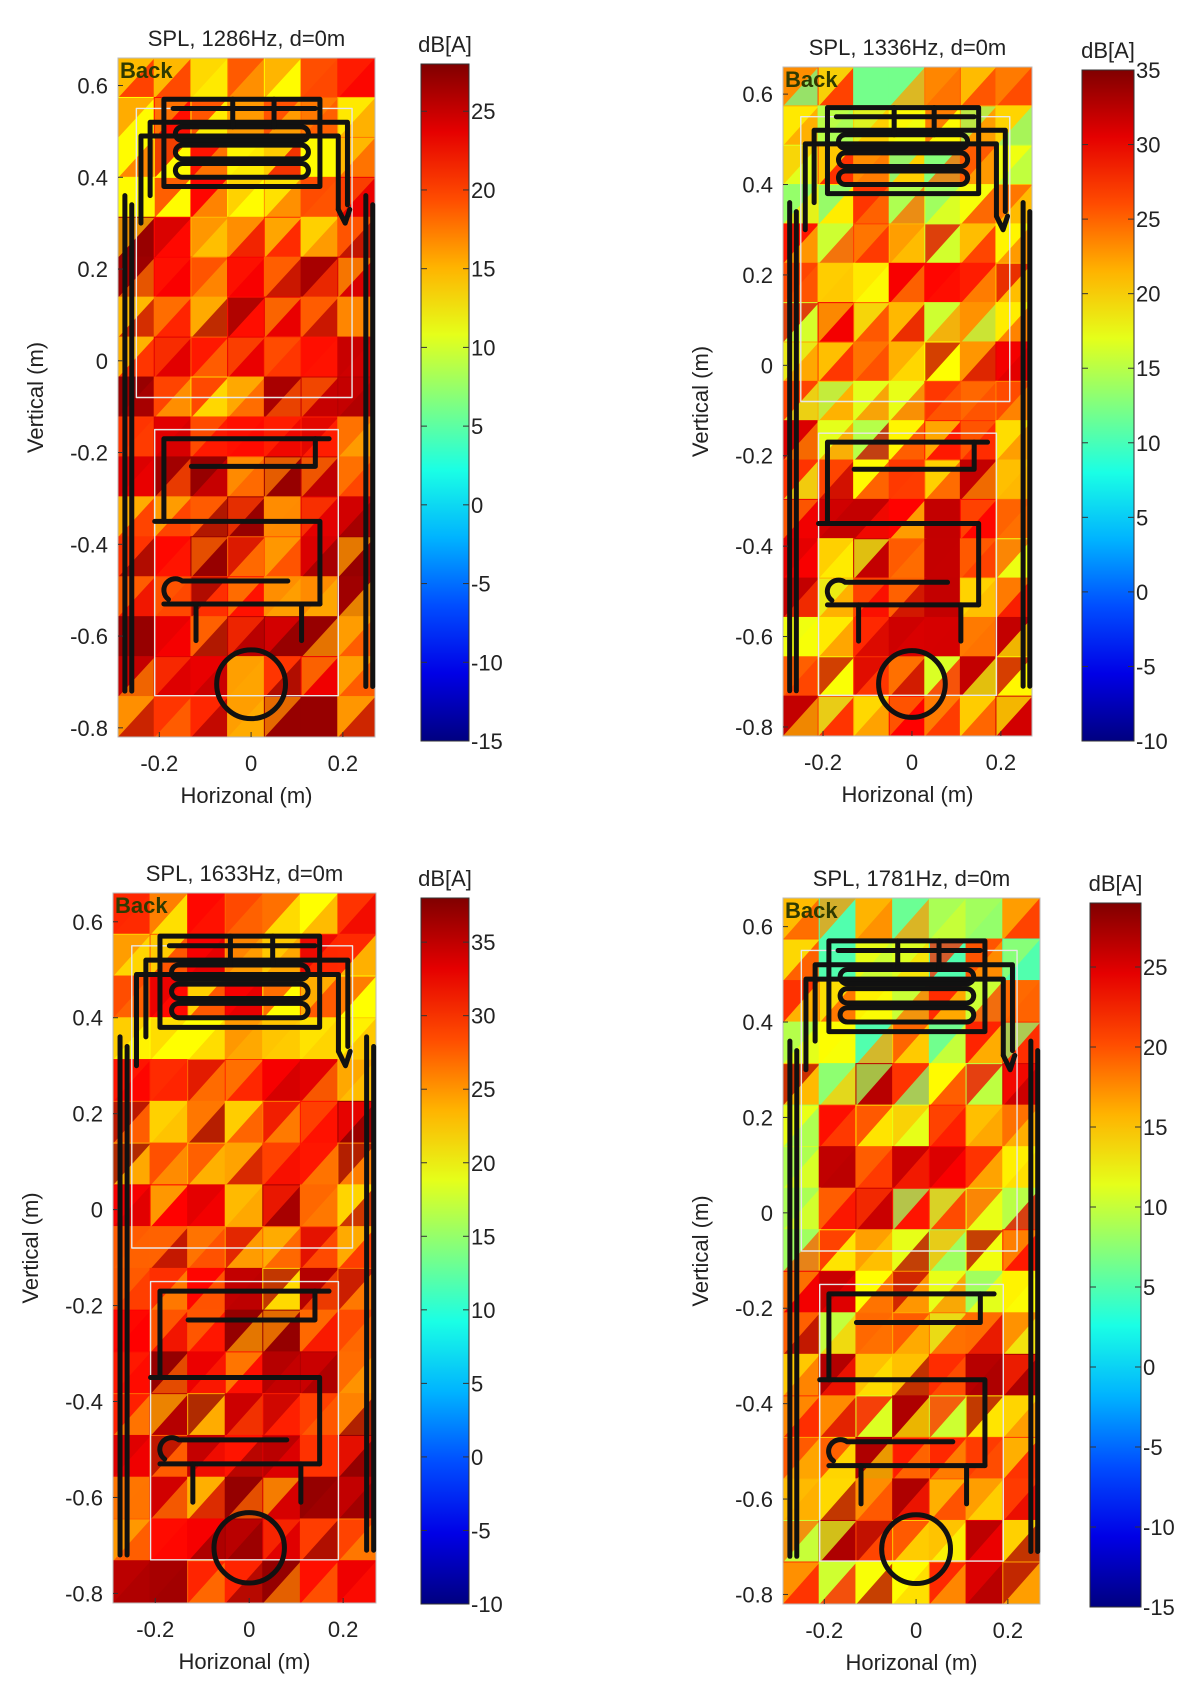 The image size is (1190, 1682). Describe the element at coordinates (245, 873) in the screenshot. I see `chart-title: SPL, 1633Hz, d=0m` at that location.